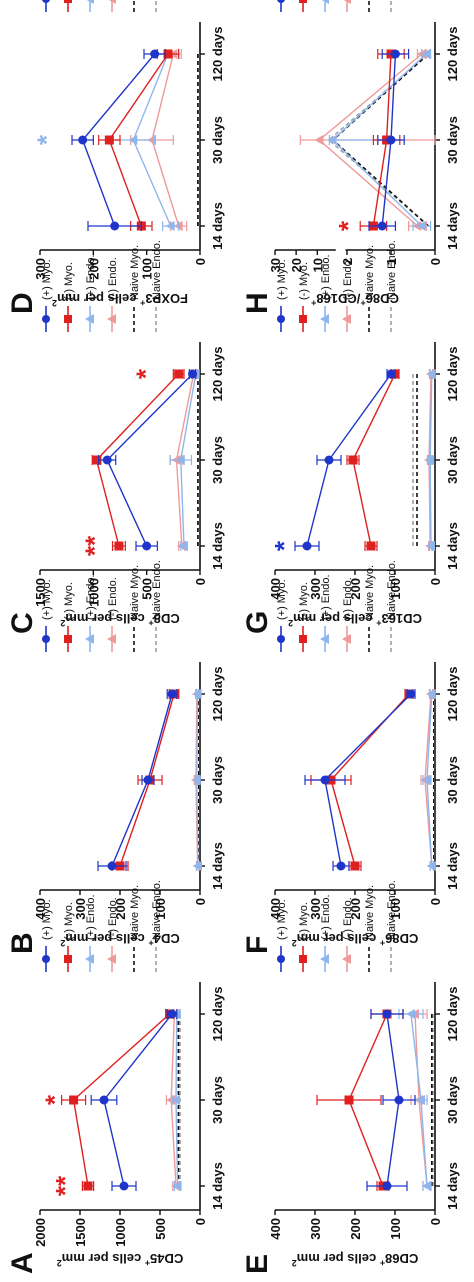 Image resolution: width=474 pixels, height=1282 pixels. What do you see at coordinates (147, 589) in the screenshot?
I see `y-tick-label: 500` at bounding box center [147, 589].